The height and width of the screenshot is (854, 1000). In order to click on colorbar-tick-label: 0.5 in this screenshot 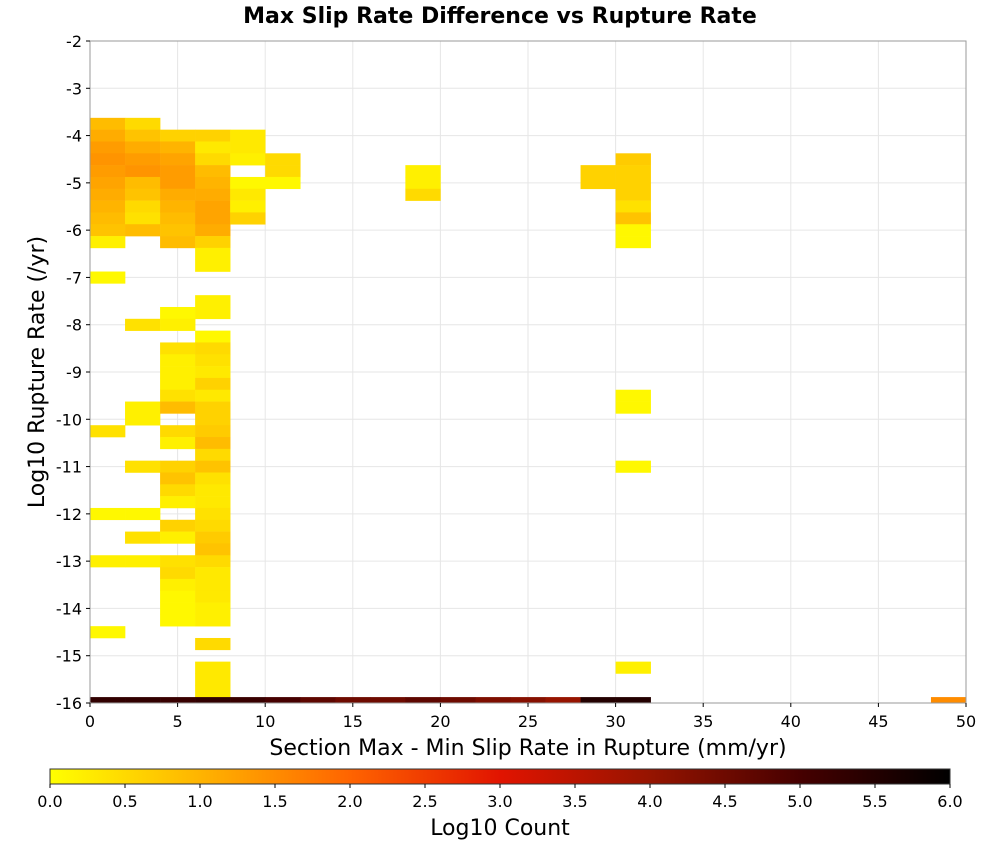, I will do `click(124, 801)`.